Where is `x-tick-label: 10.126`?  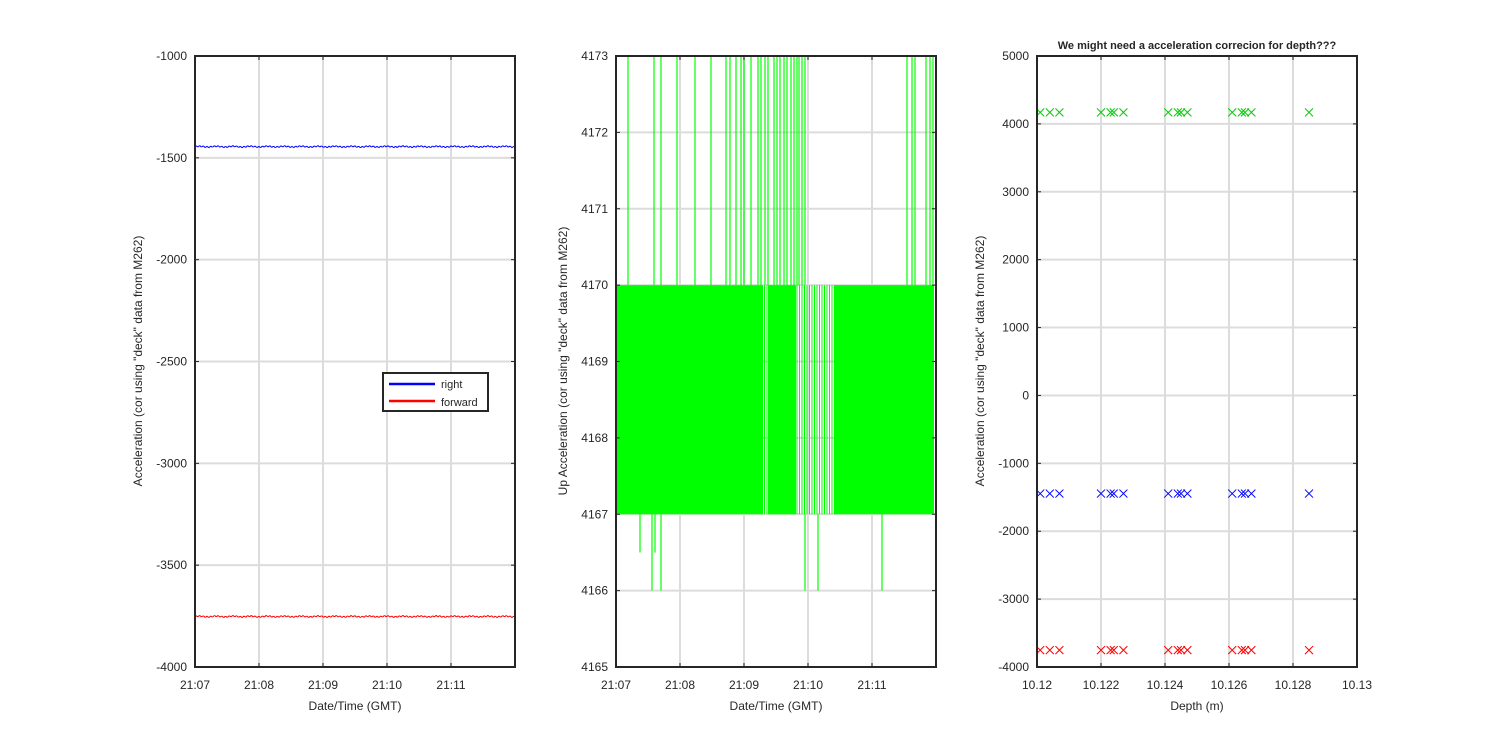
x-tick-label: 10.126 is located at coordinates (1229, 685).